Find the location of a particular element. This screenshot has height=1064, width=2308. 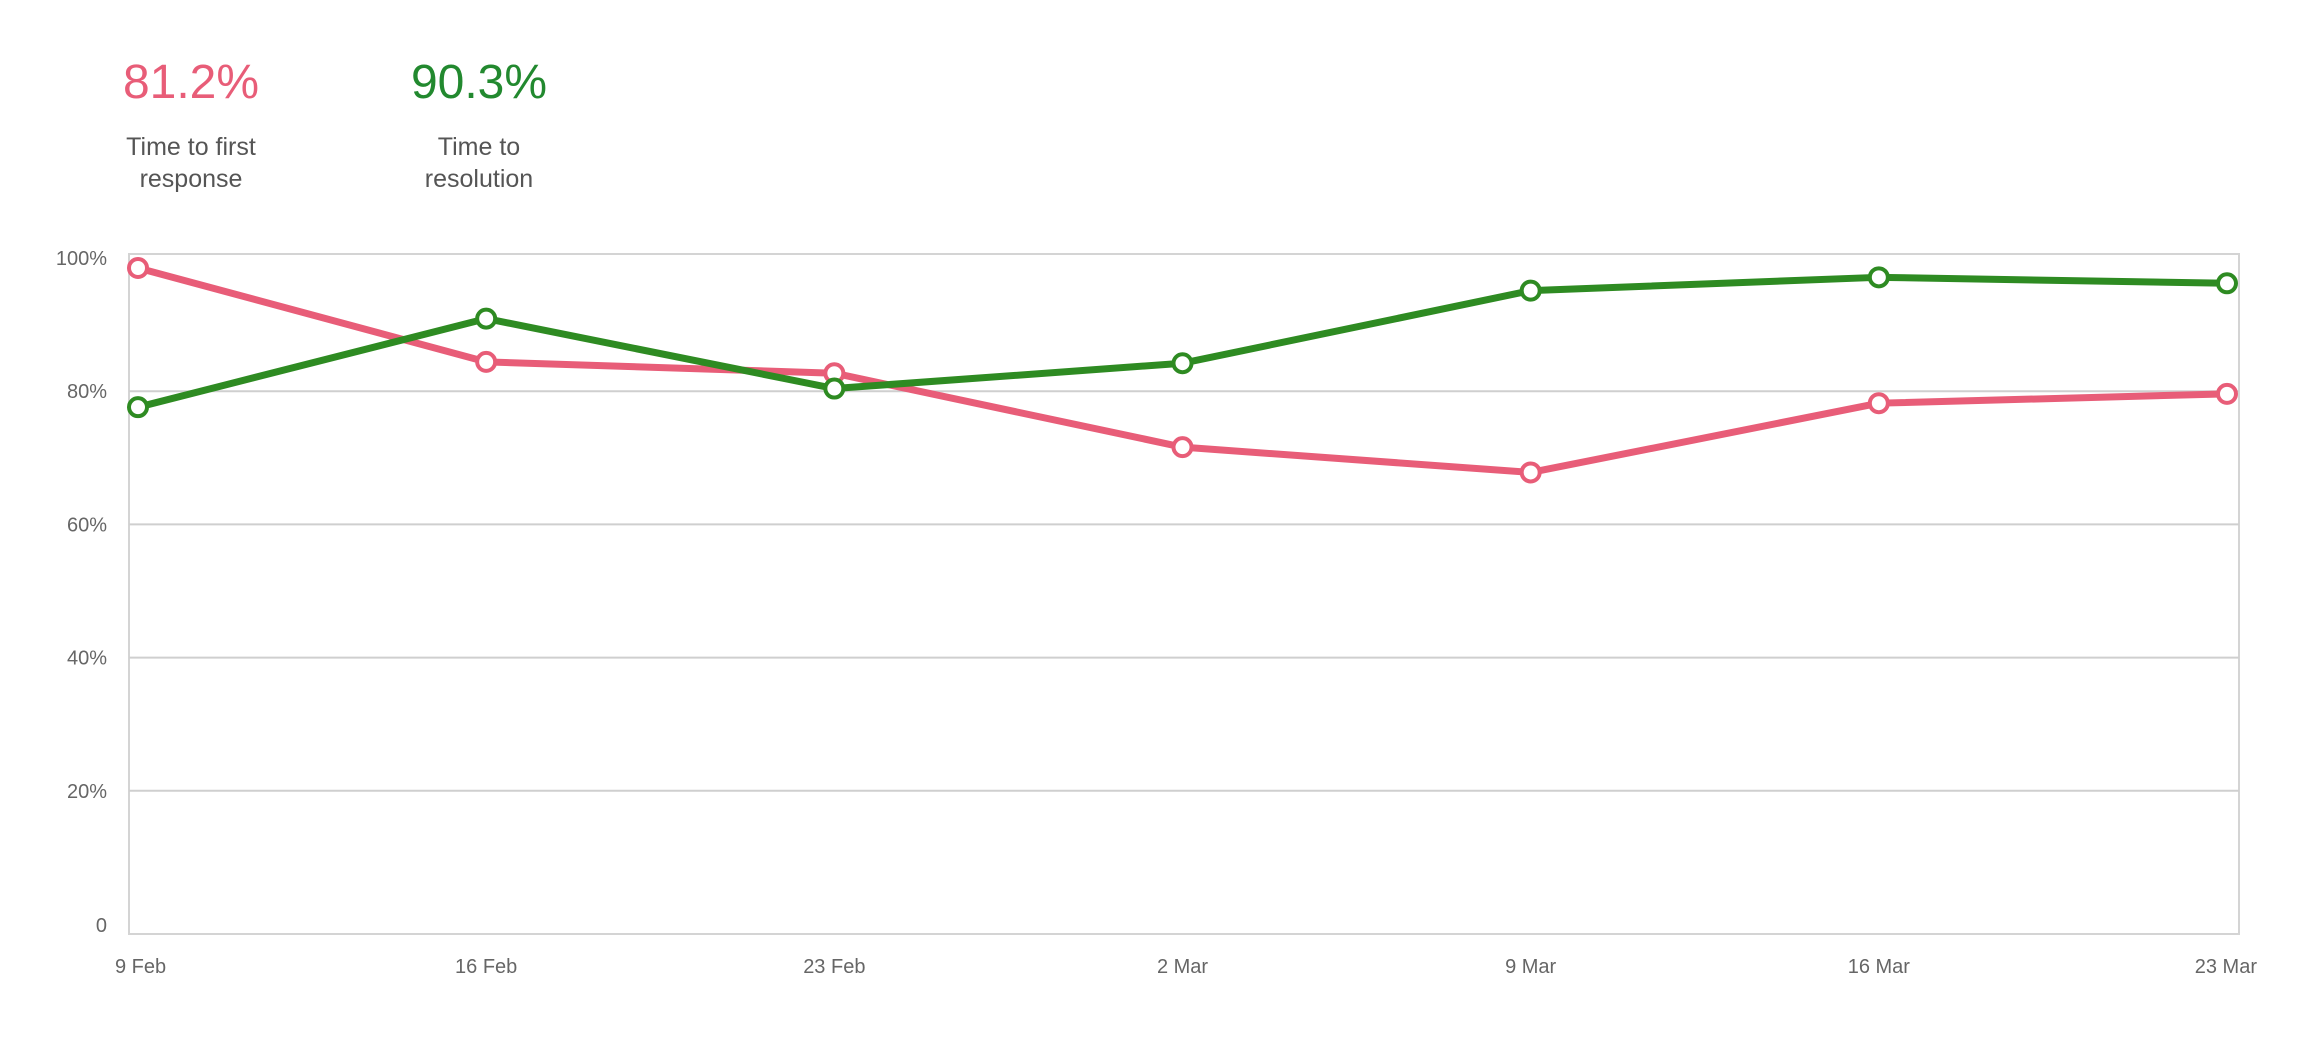

kpi-label-line: response is located at coordinates (191, 179).